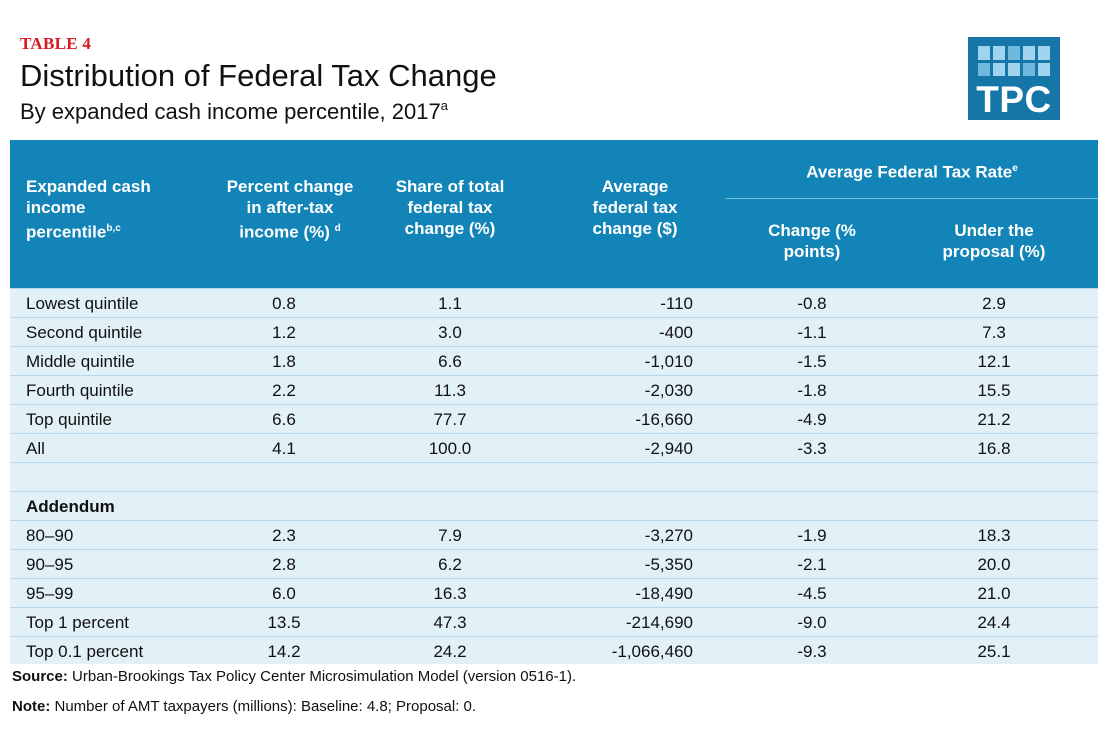  Describe the element at coordinates (258, 75) in the screenshot. I see `table-title: Distribution of Federal Tax Change` at that location.